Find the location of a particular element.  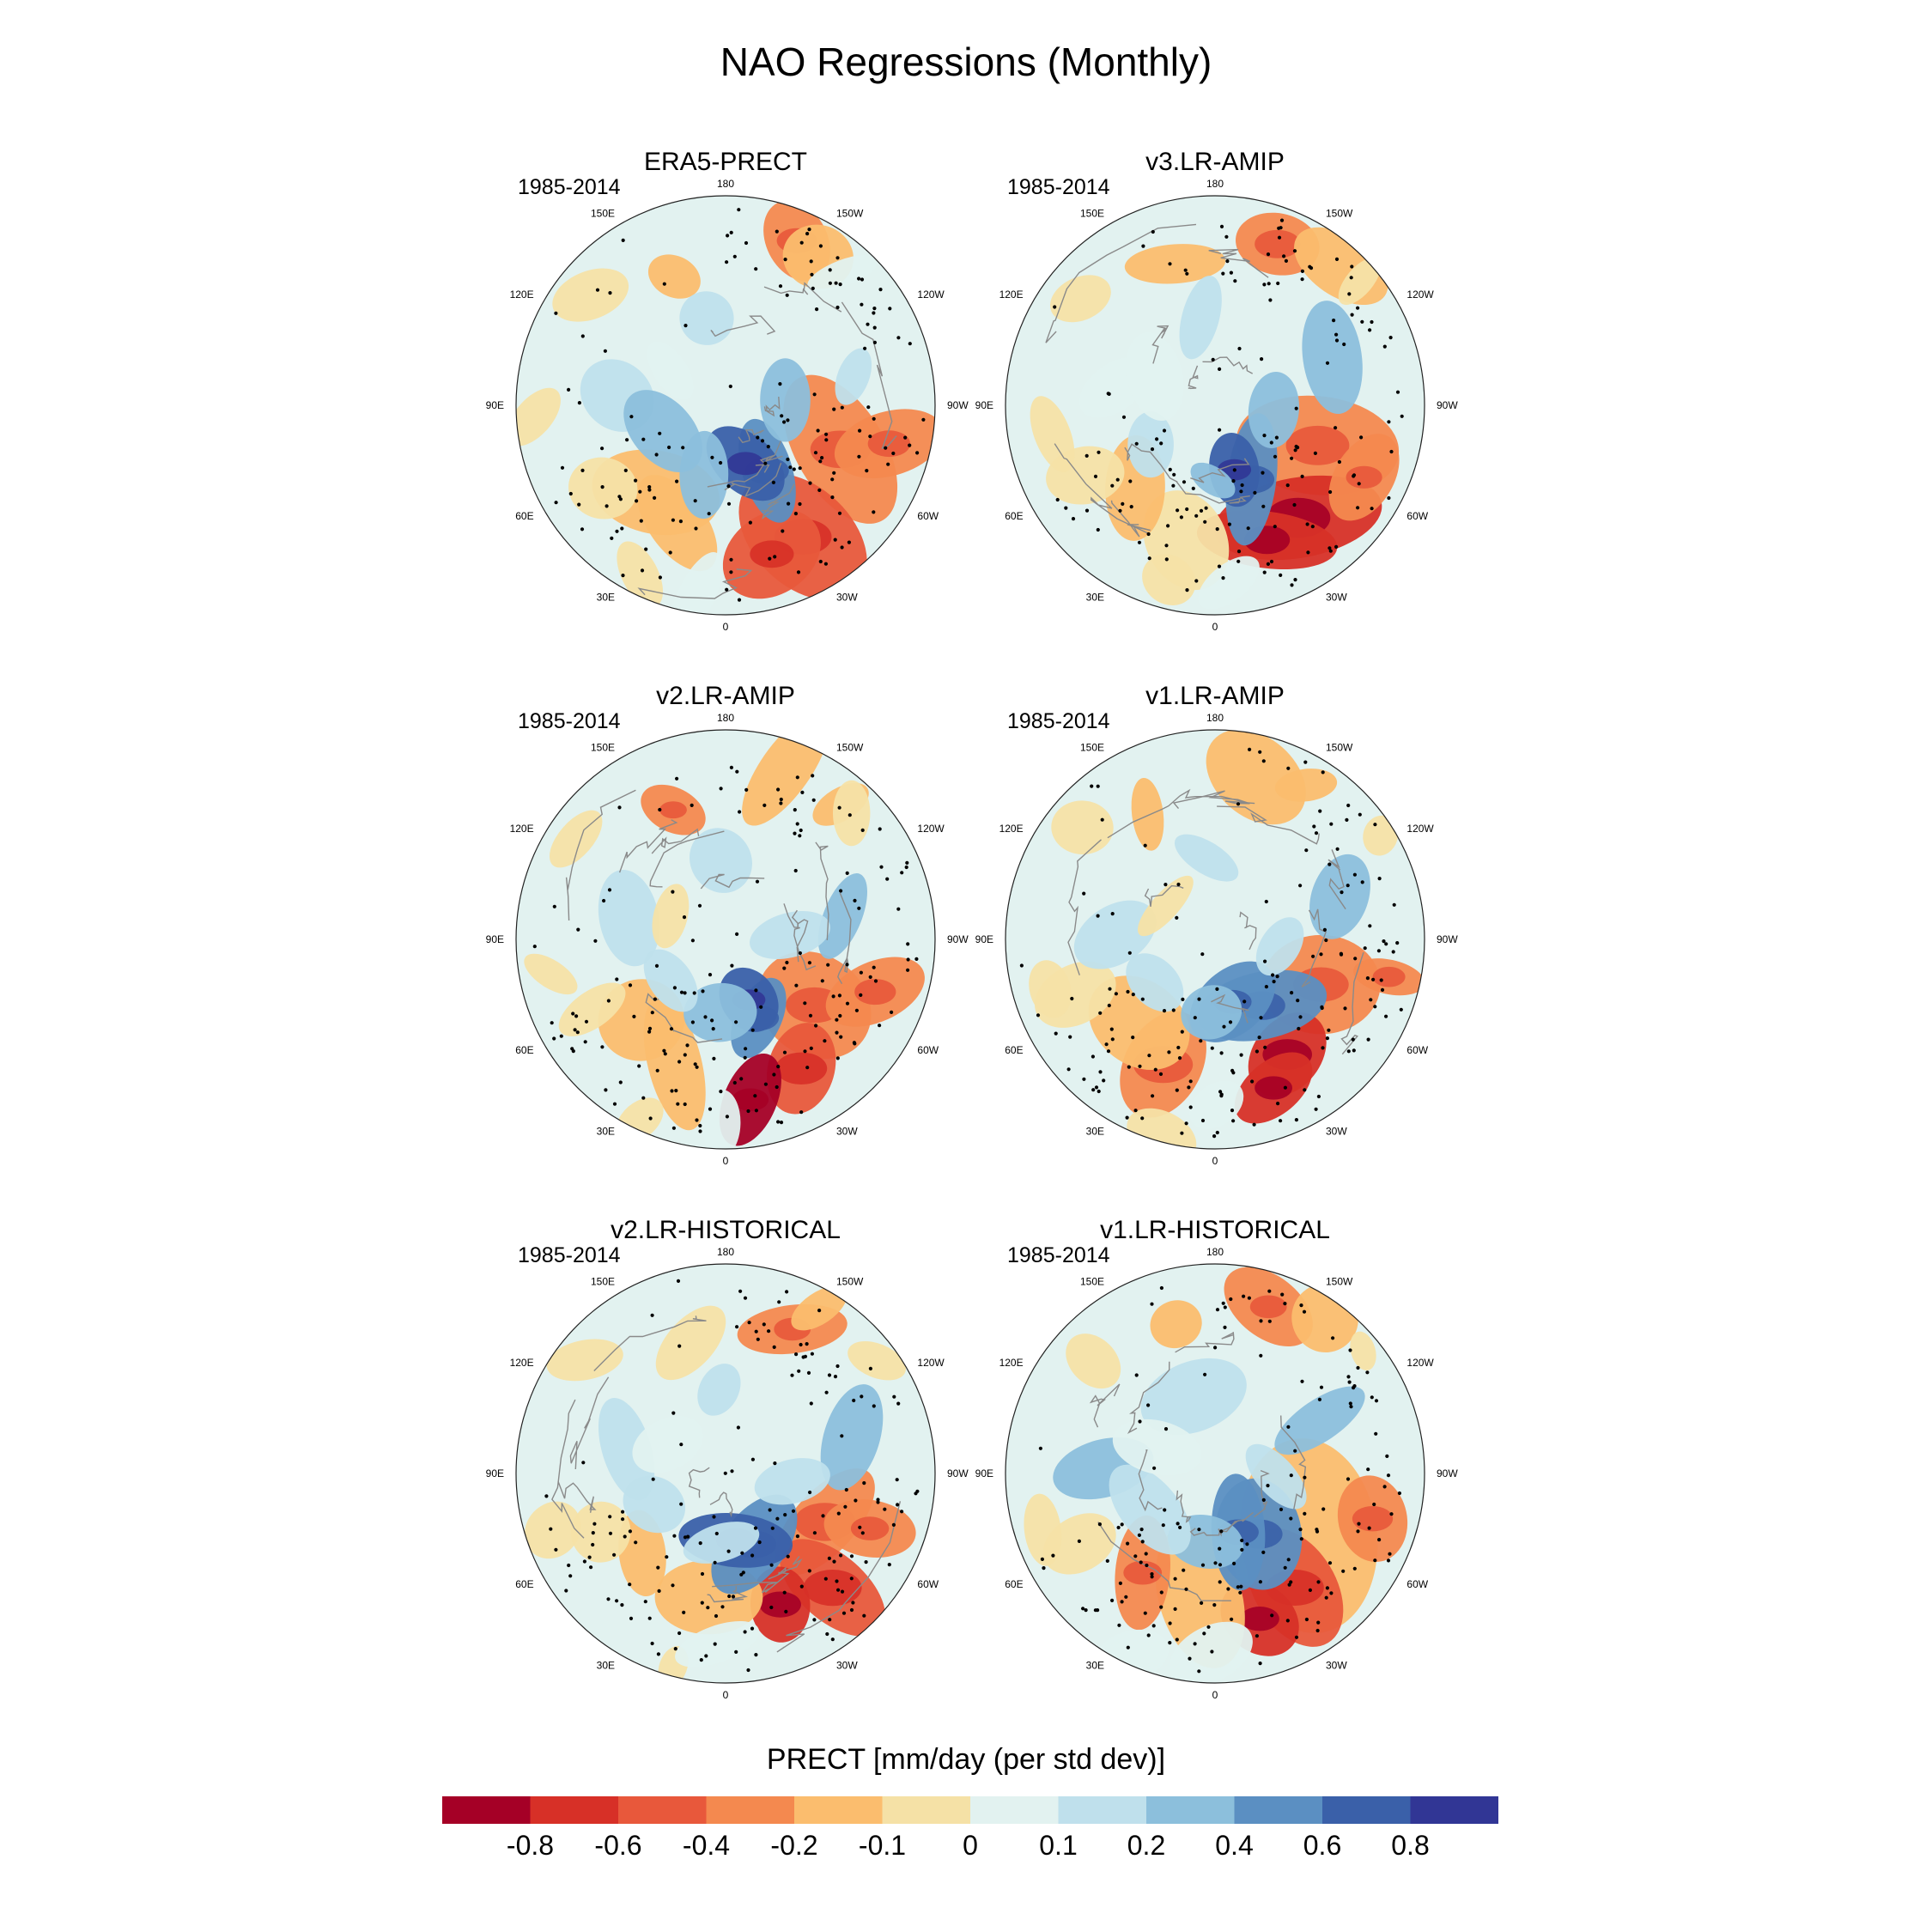

longitude-label: 60W is located at coordinates (928, 516).